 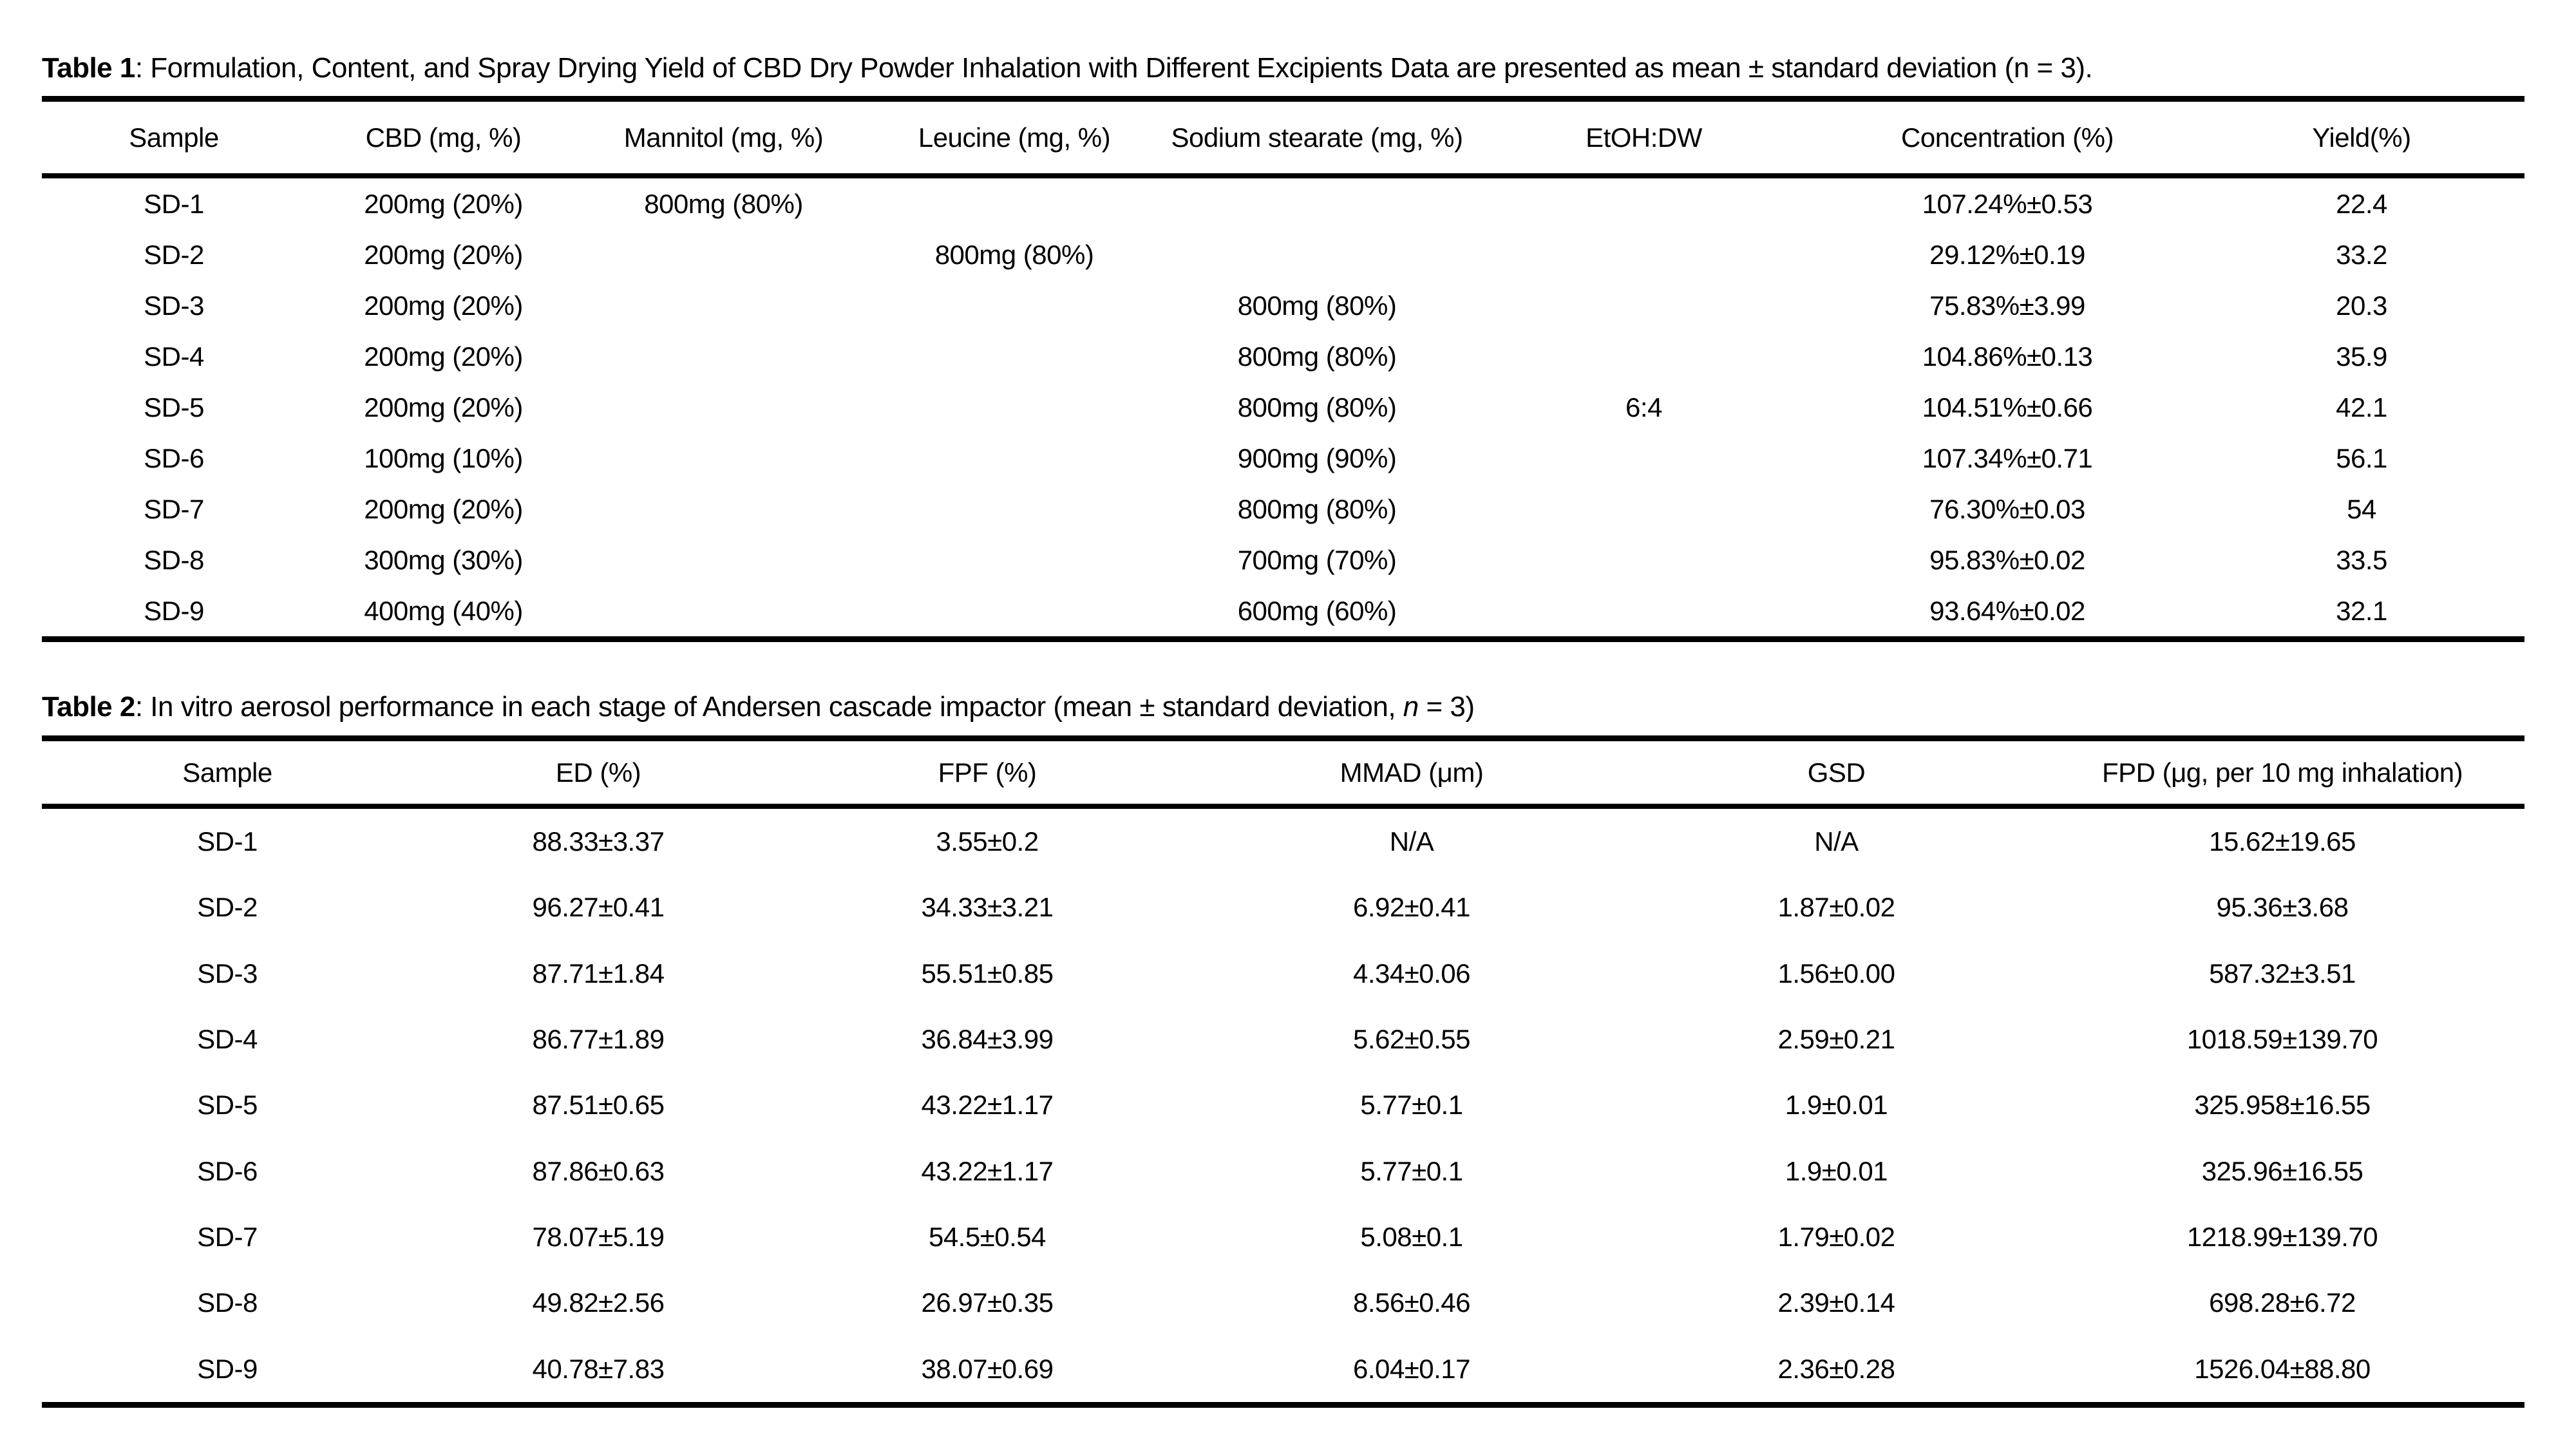 What do you see at coordinates (2008, 356) in the screenshot?
I see `table-cell: 104.86%±0.13` at bounding box center [2008, 356].